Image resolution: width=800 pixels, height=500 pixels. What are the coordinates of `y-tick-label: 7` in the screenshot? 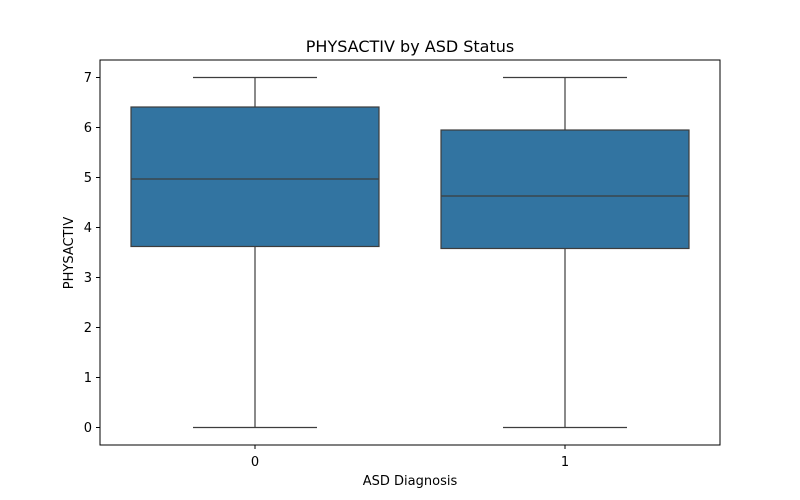 It's located at (88, 78).